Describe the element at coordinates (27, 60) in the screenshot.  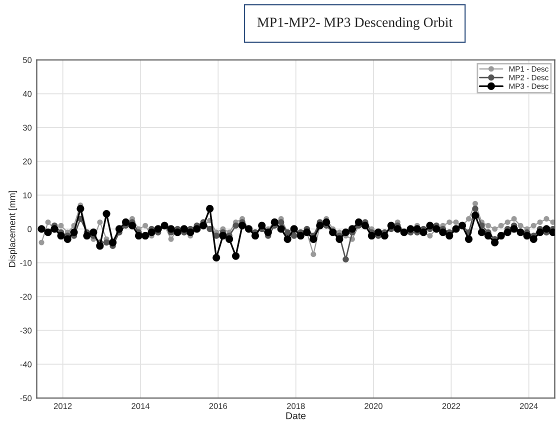
I see `y-tick-label: 50` at that location.